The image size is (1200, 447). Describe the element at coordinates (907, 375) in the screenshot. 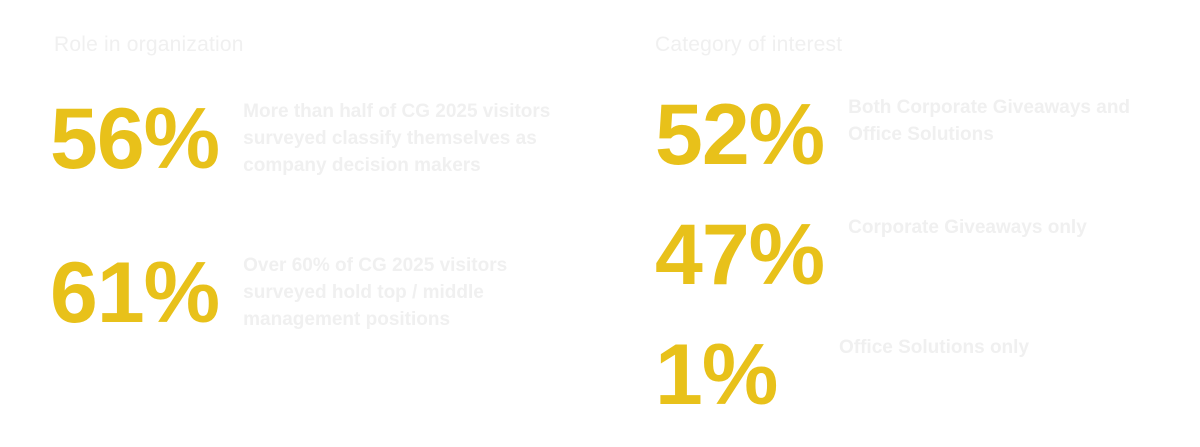

I see `category-stat-office-solutions: 1% Office Solutions only` at that location.